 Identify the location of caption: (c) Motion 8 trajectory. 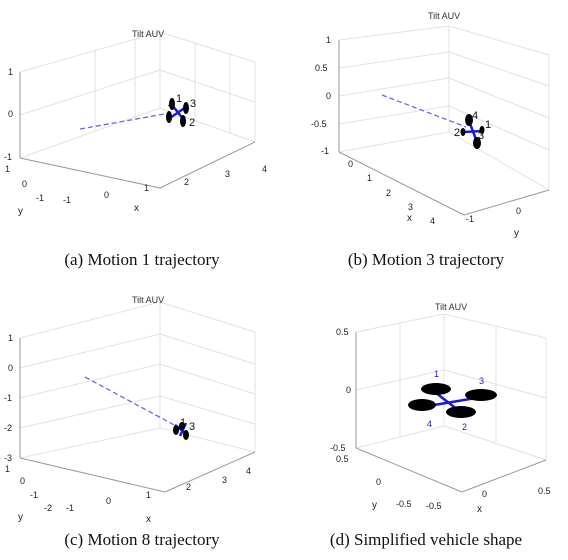
(142, 539).